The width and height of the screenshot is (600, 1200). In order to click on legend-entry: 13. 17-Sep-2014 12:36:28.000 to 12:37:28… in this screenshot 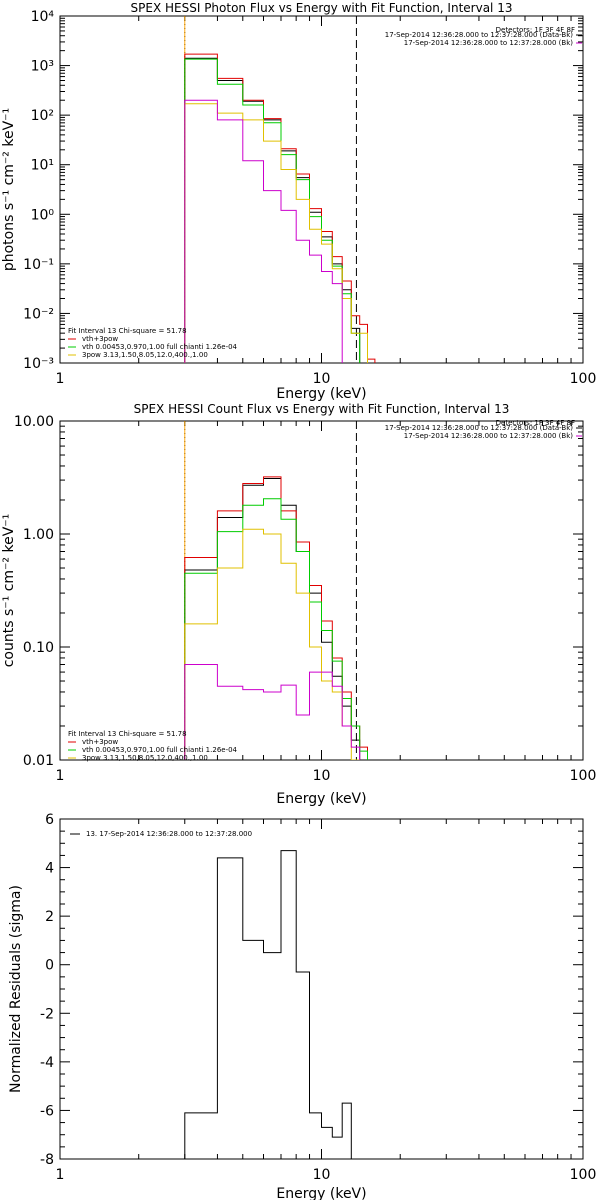, I will do `click(169, 834)`.